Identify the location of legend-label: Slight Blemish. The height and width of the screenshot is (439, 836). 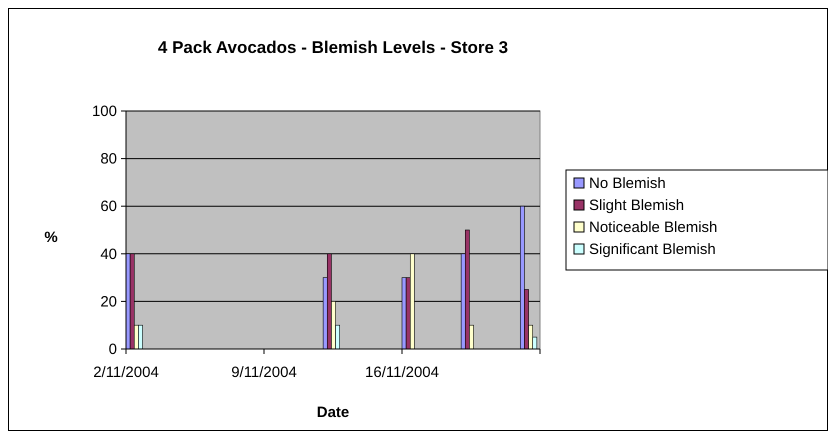
(636, 205).